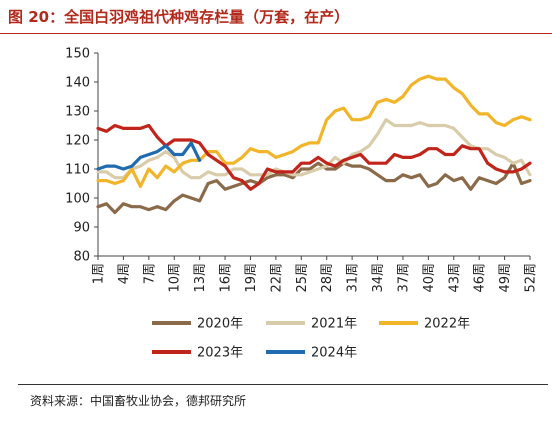  I want to click on x-tick-label: 13周, so click(200, 278).